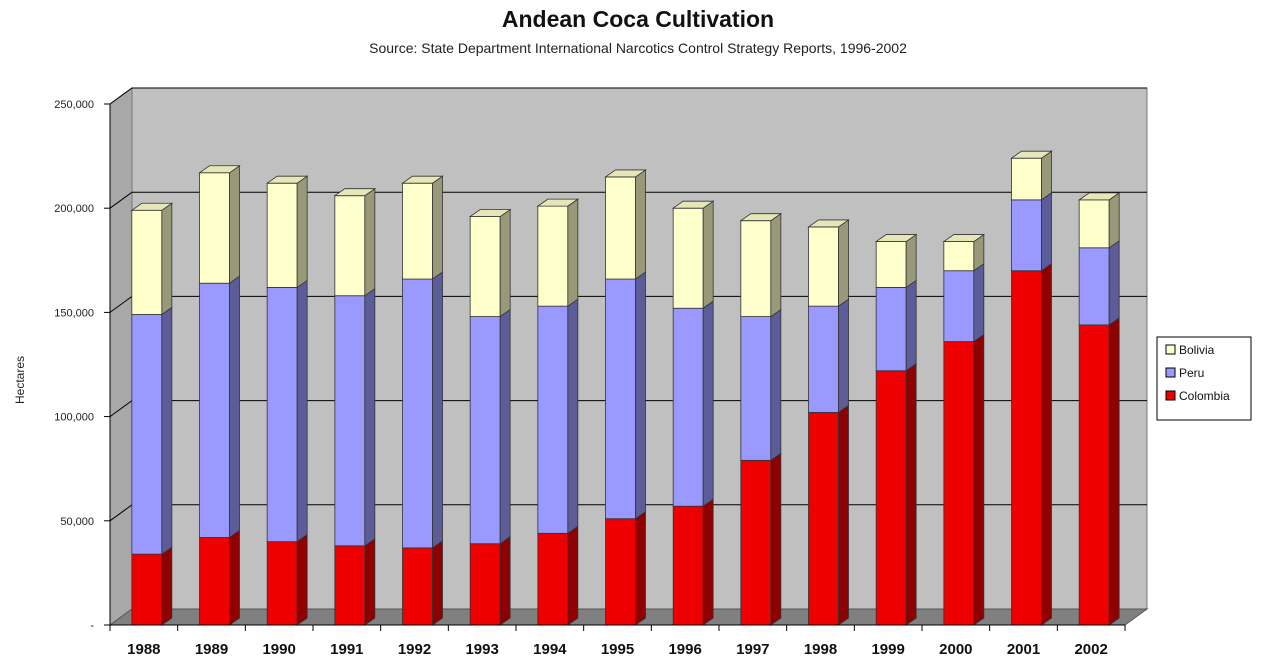 This screenshot has width=1276, height=662. What do you see at coordinates (684, 649) in the screenshot?
I see `x-tick-label: 1996` at bounding box center [684, 649].